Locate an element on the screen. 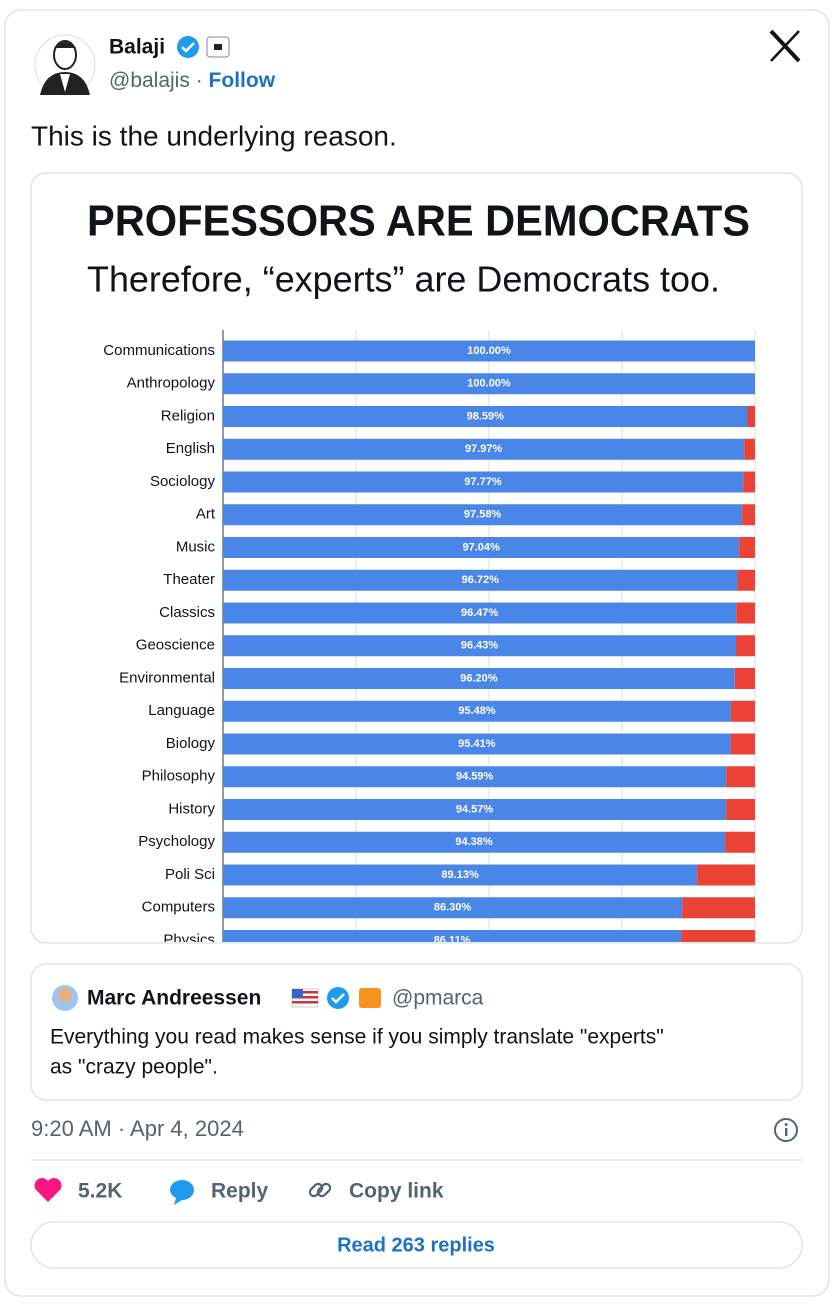 Image resolution: width=840 pixels, height=1306 pixels. value-label: 94.59% is located at coordinates (475, 777).